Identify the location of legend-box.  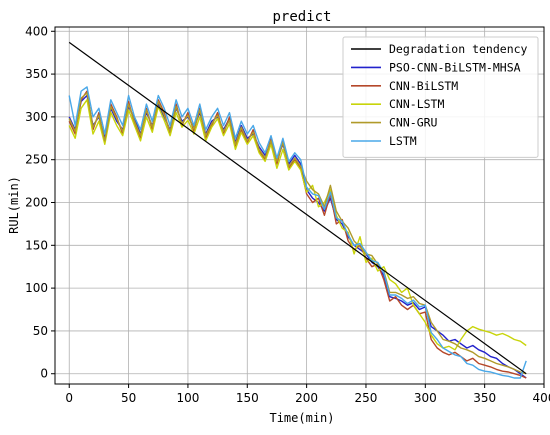
(440, 97).